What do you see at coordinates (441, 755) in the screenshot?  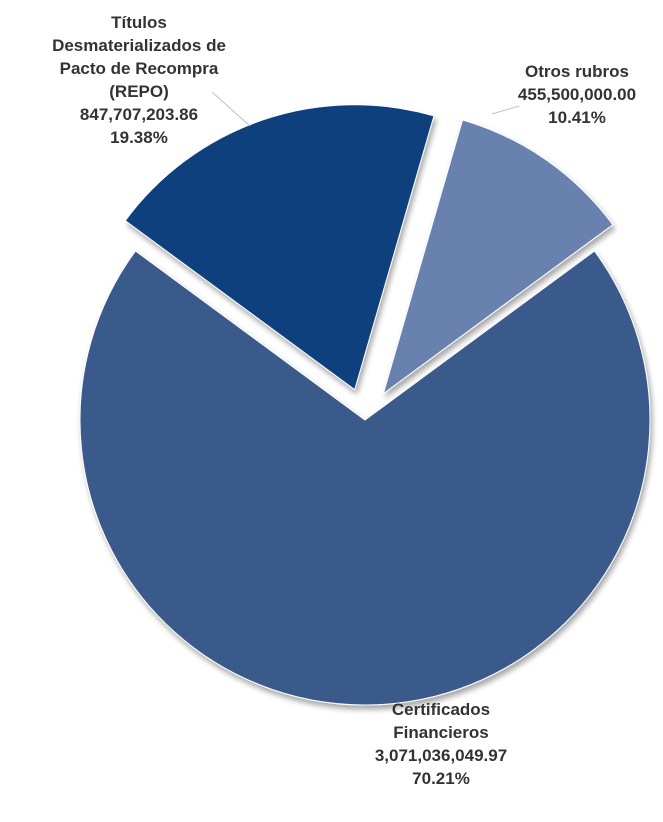 I see `label-value: 3,071,036,049.97` at bounding box center [441, 755].